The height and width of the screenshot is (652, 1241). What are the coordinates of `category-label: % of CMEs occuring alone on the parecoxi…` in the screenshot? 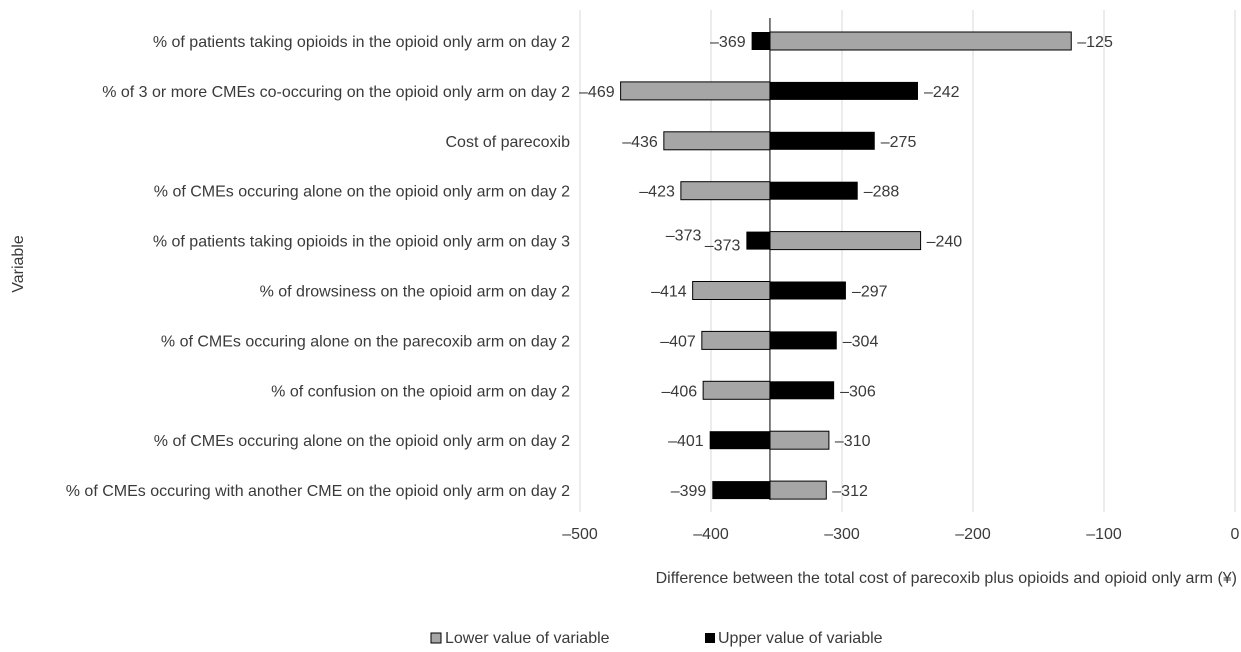 It's located at (365, 341).